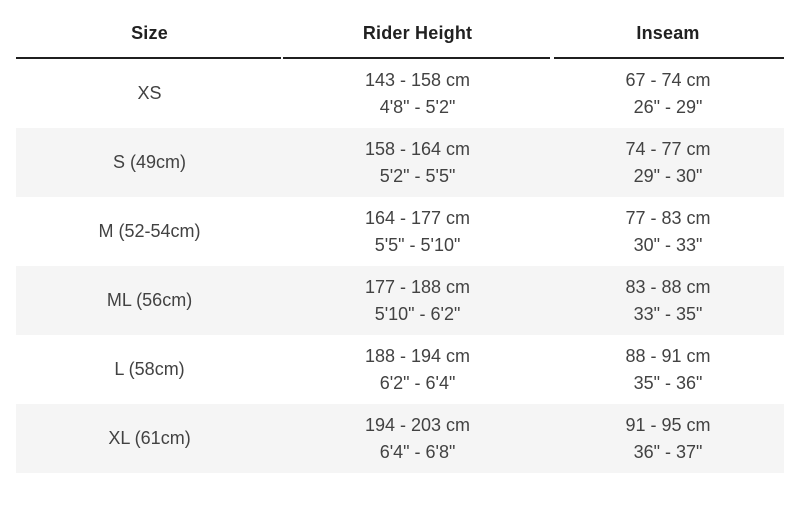  I want to click on height-cm: 177 - 188 cm, so click(418, 286).